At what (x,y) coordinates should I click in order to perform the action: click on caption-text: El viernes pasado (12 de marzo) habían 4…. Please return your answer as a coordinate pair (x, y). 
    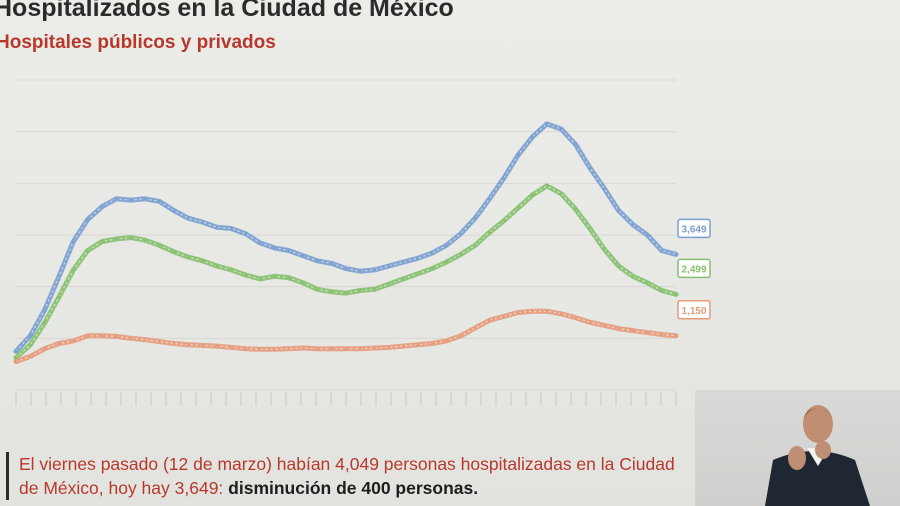
    Looking at the image, I should click on (352, 476).